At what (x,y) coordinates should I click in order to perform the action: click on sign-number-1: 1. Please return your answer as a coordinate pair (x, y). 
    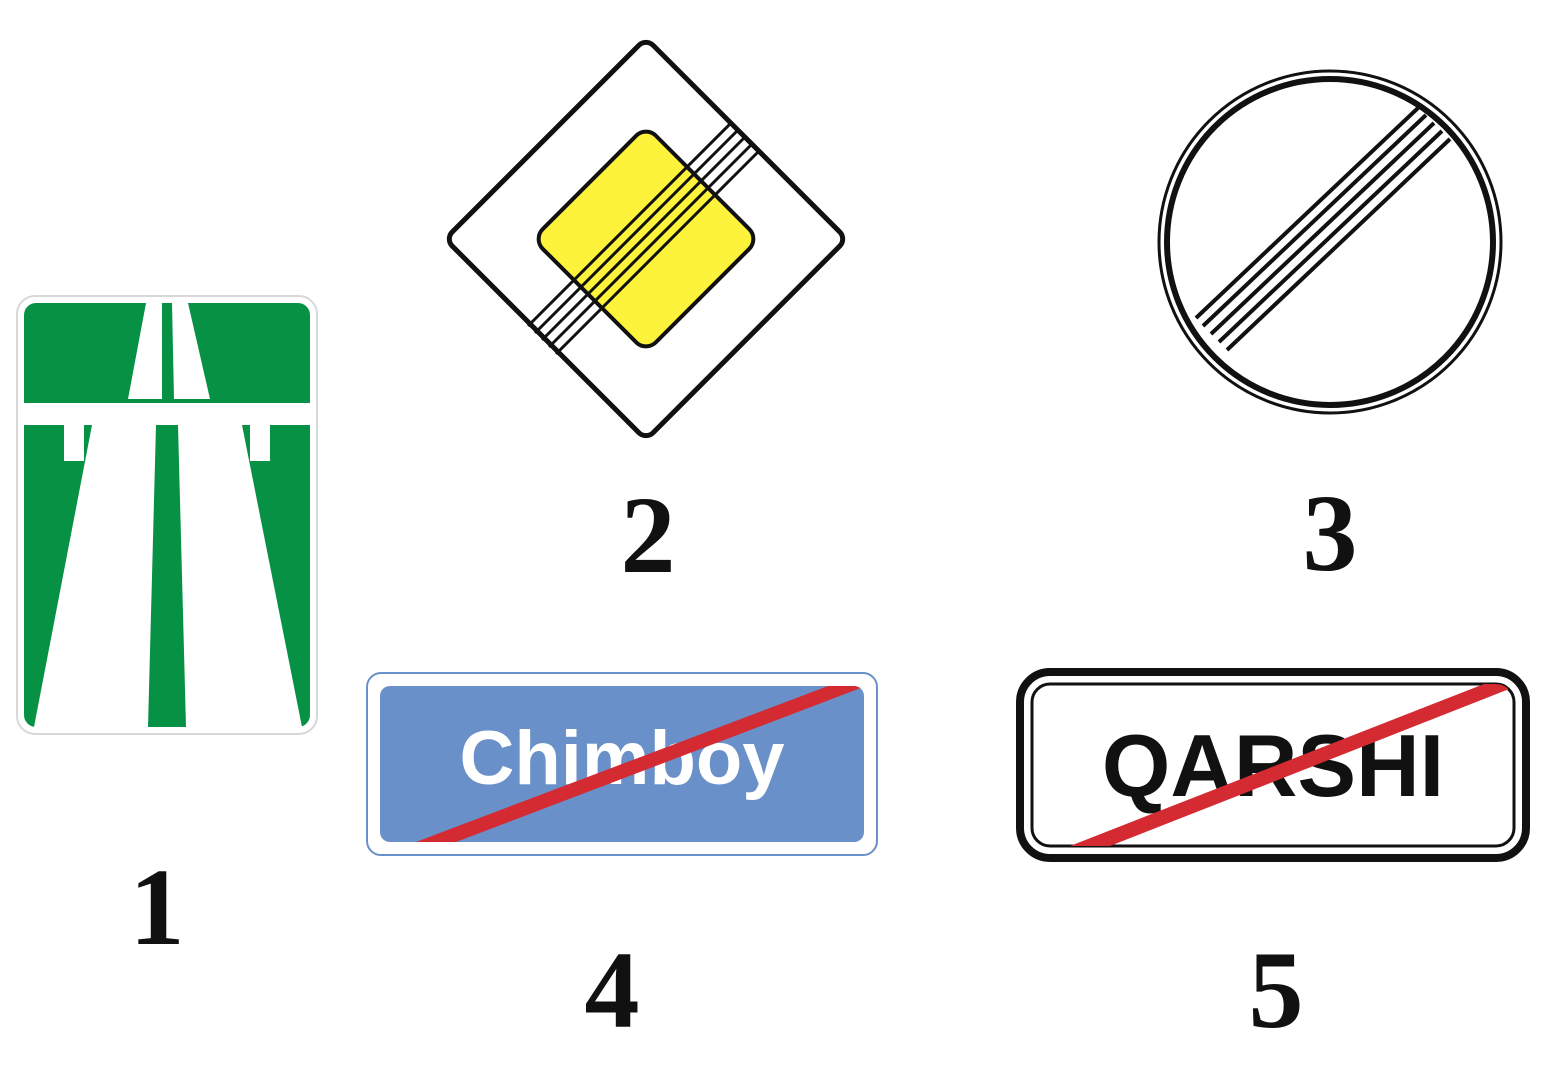
    Looking at the image, I should click on (157, 907).